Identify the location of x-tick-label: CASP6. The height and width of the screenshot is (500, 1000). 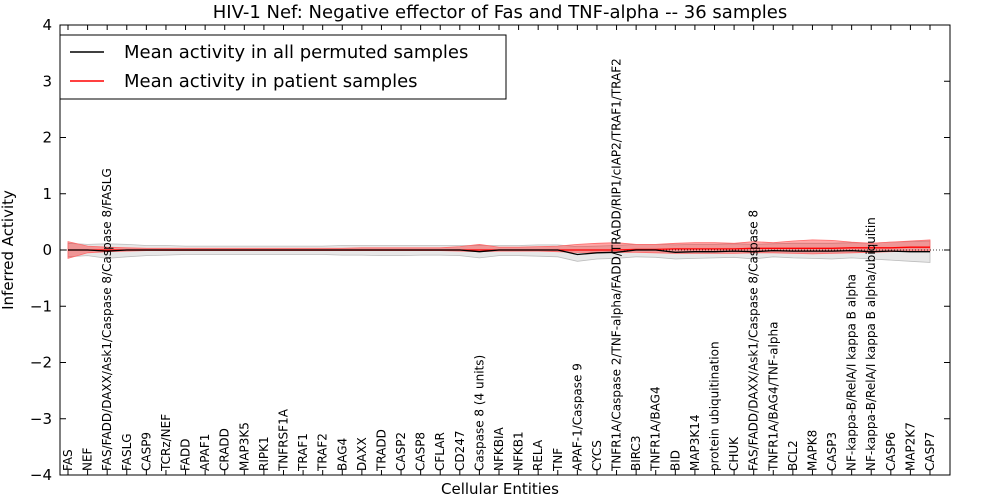
(891, 451).